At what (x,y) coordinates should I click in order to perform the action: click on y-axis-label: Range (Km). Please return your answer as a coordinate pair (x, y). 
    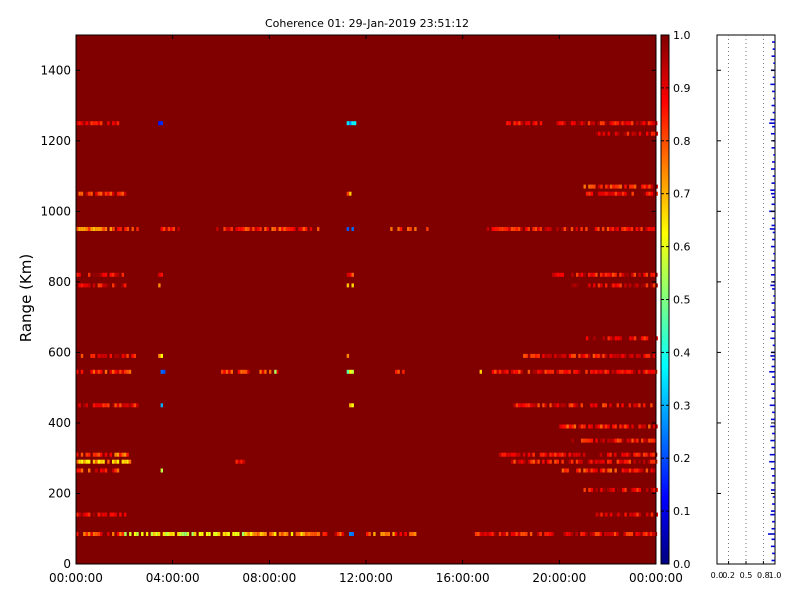
    Looking at the image, I should click on (26, 298).